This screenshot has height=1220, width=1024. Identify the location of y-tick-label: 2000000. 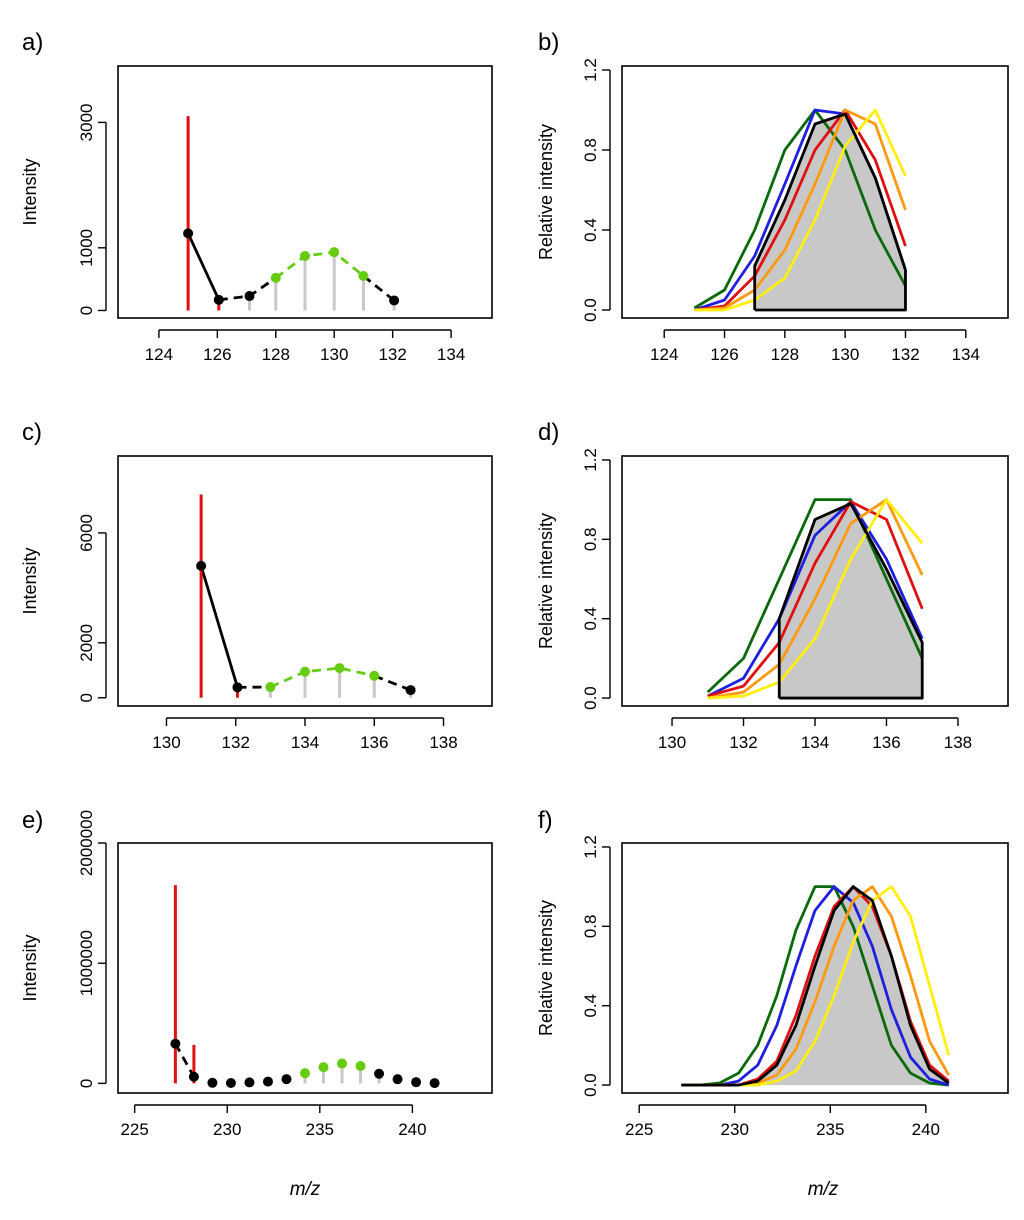
(86, 843).